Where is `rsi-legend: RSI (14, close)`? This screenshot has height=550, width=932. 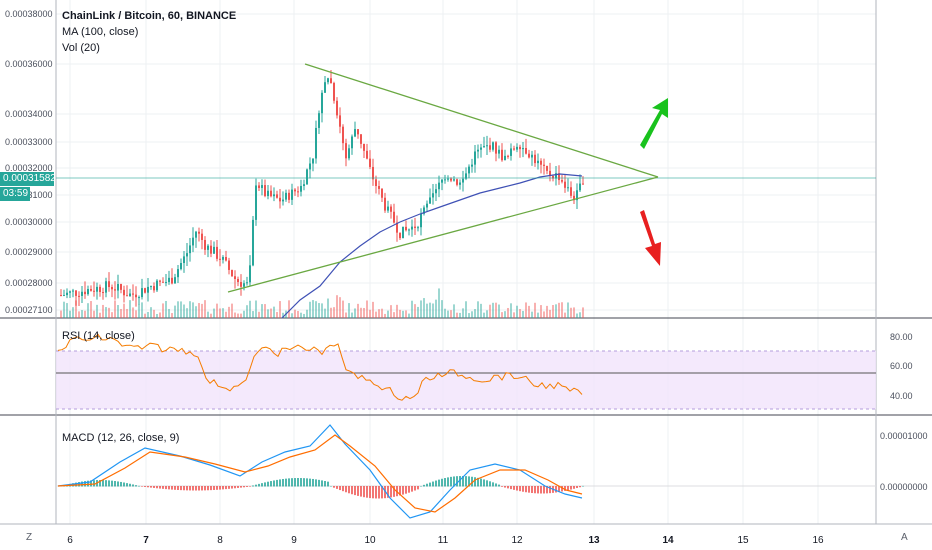
rsi-legend: RSI (14, close) is located at coordinates (98, 336).